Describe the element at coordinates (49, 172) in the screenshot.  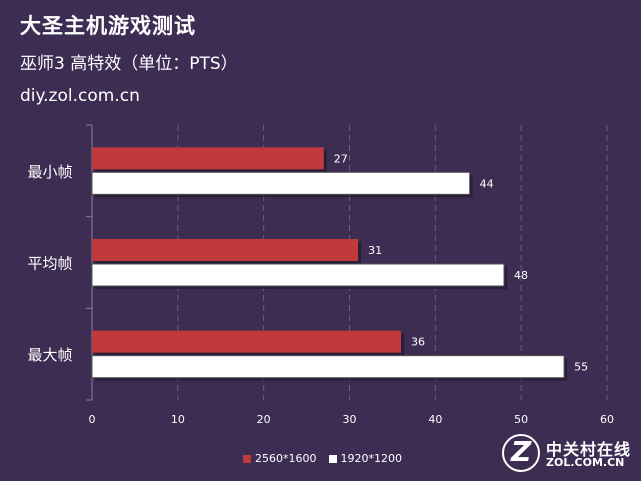
I see `category-label-0: 最小帧` at that location.